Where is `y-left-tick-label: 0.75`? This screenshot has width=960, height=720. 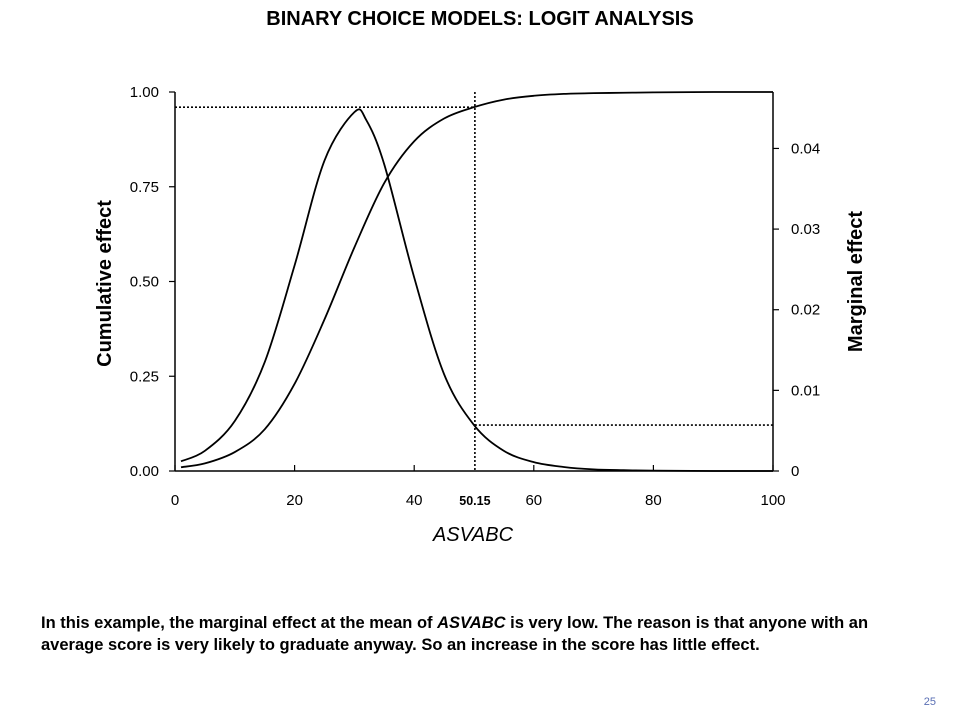
y-left-tick-label: 0.75 is located at coordinates (144, 187).